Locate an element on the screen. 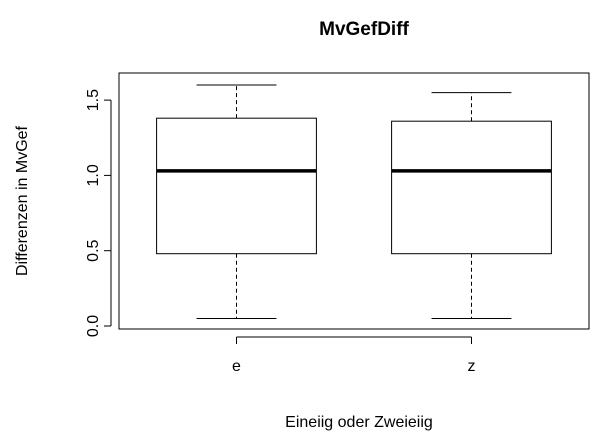  y-tick-label: 0.5 is located at coordinates (93, 250).